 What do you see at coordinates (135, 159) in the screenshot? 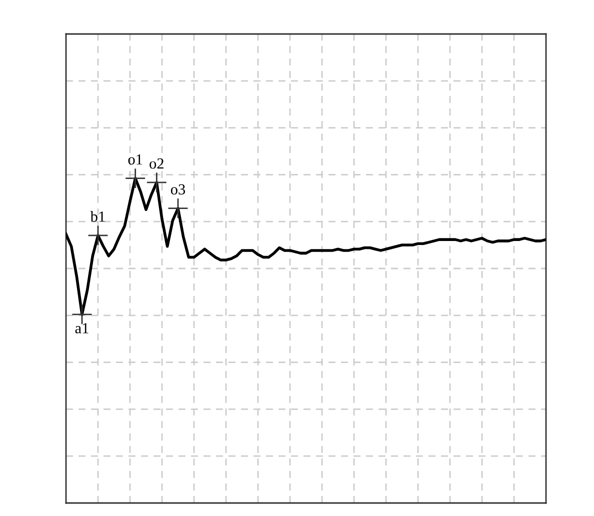
I see `annotation: o1` at bounding box center [135, 159].